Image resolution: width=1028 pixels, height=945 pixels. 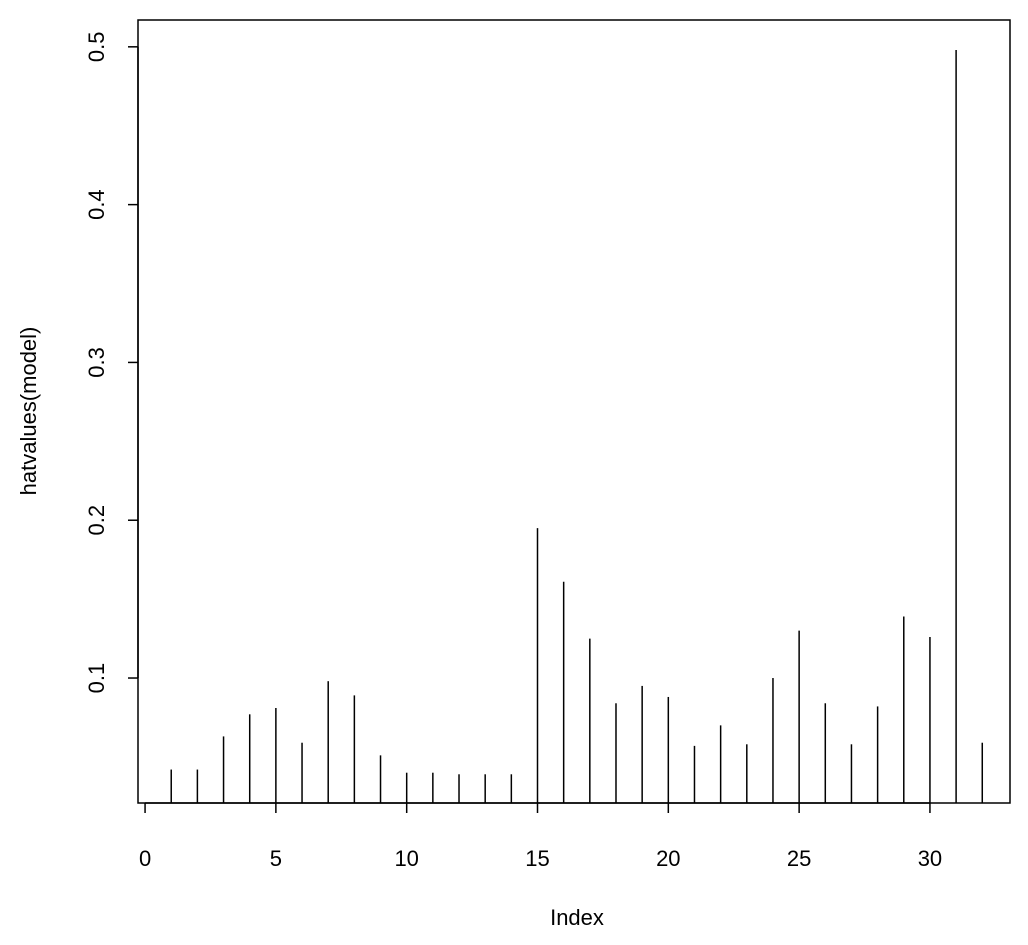 I want to click on x-axis-label: Index, so click(x=577, y=917).